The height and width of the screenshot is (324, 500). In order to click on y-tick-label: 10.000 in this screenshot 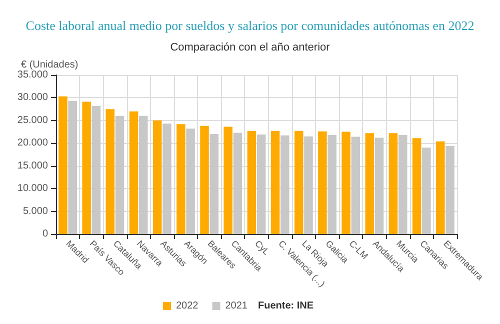, I will do `click(32, 188)`.